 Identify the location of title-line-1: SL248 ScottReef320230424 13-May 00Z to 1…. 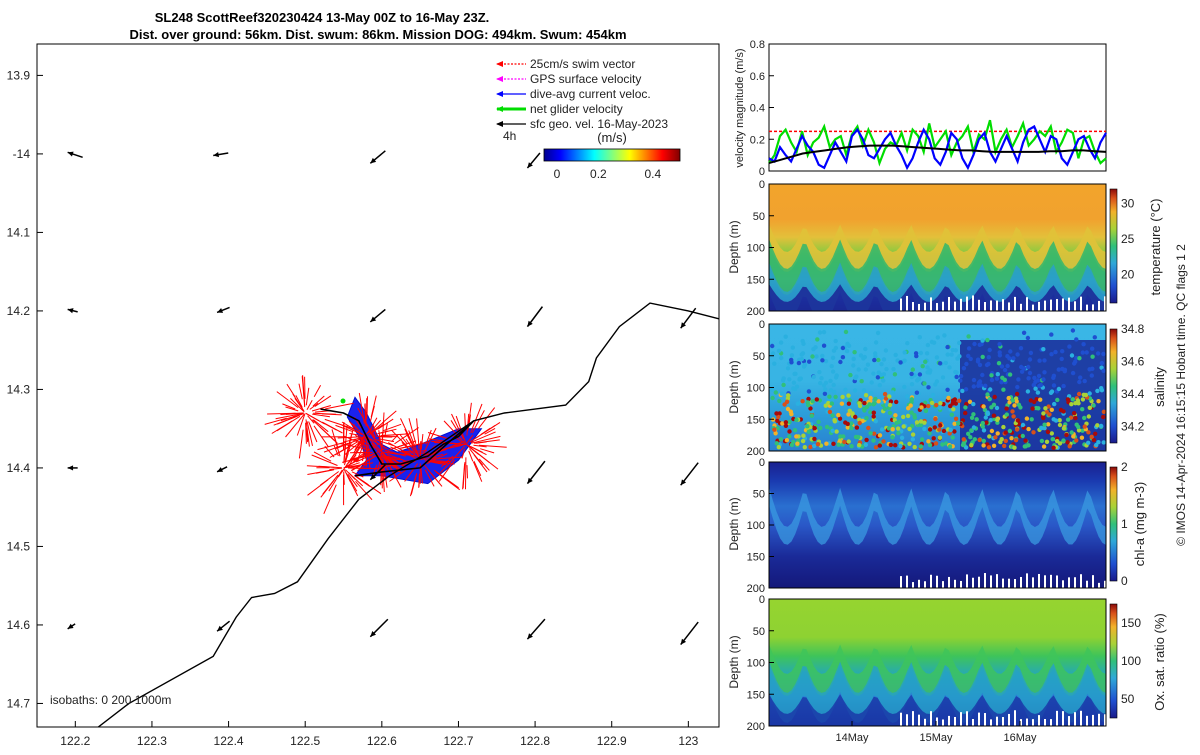
(322, 17).